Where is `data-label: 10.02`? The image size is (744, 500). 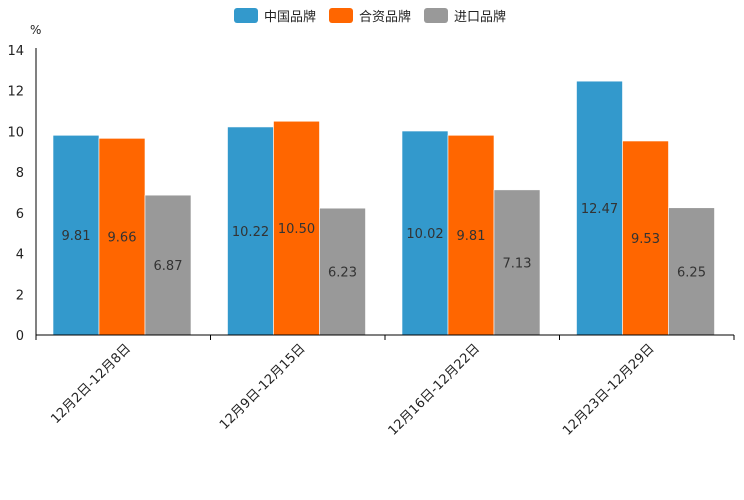 data-label: 10.02 is located at coordinates (424, 234).